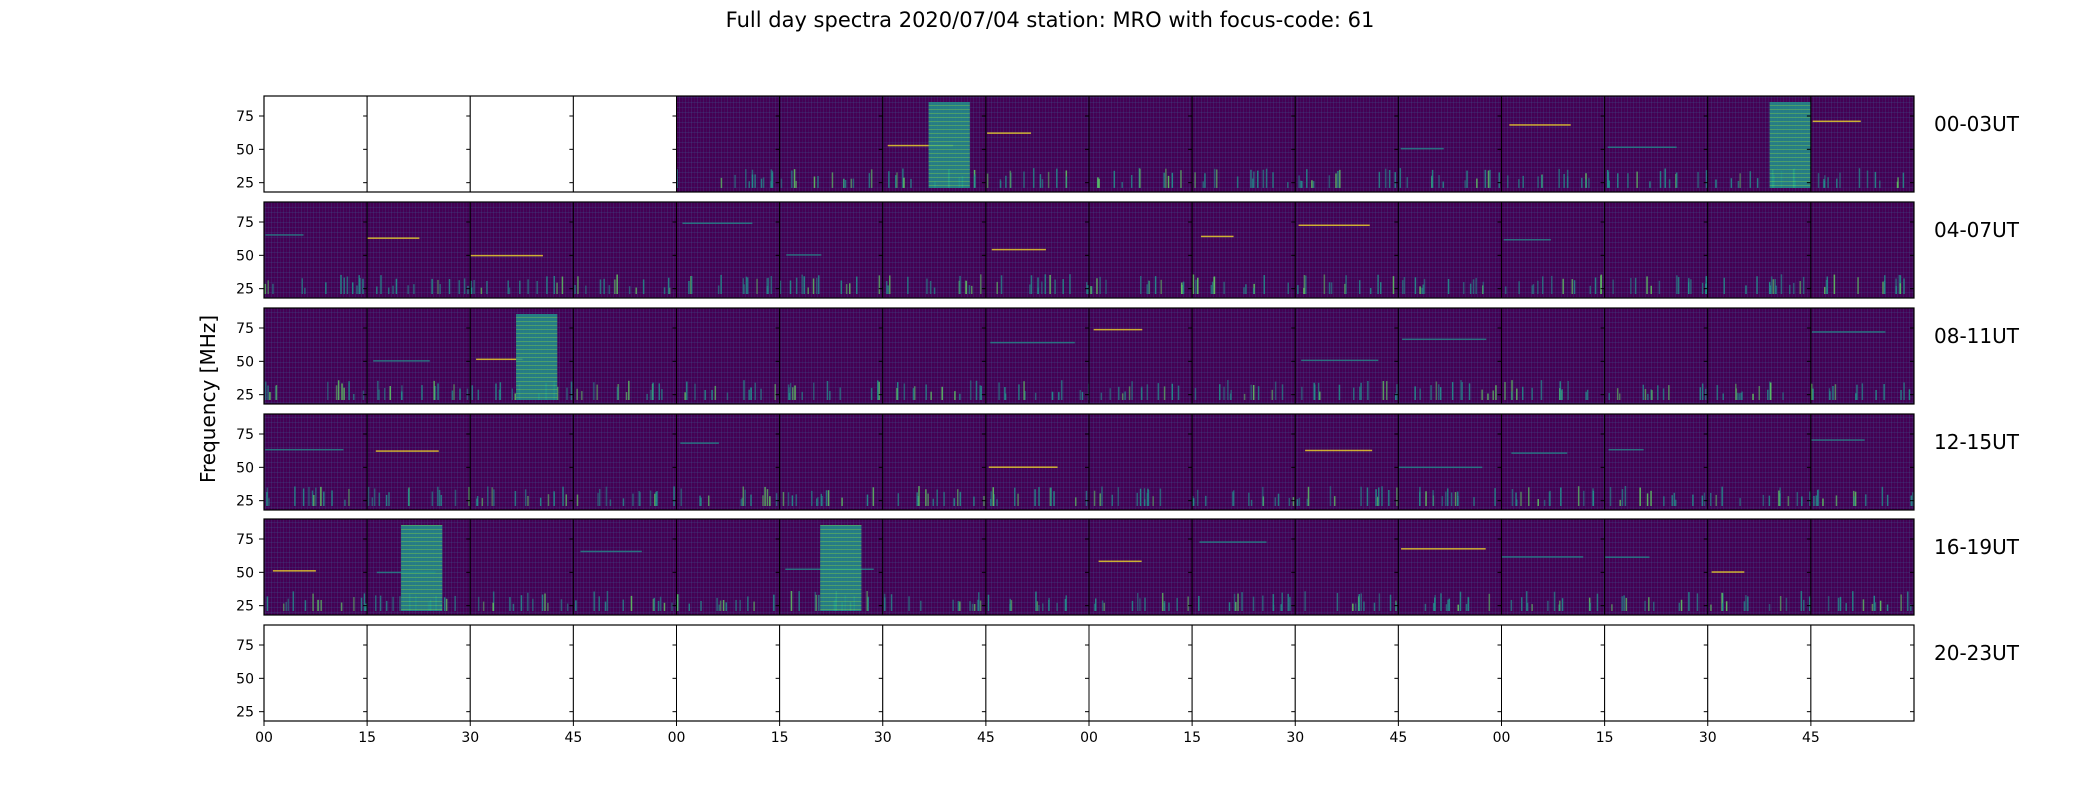  Describe the element at coordinates (1037, 733) in the screenshot. I see `x-ticks-layer: 00 15 30 45 00 15 30 45 00 15 30 45 00 15 30 45` at that location.